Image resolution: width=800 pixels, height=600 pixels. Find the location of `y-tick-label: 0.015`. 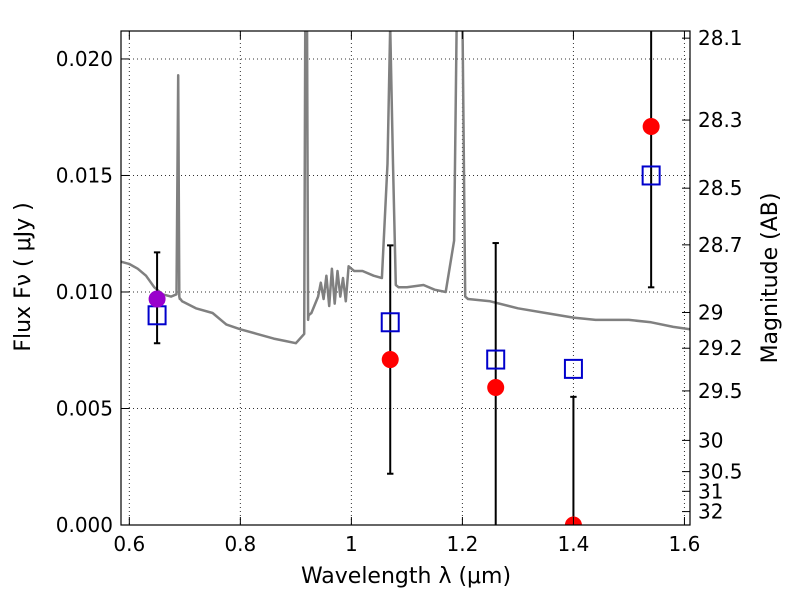

y-tick-label: 0.015 is located at coordinates (84, 175).